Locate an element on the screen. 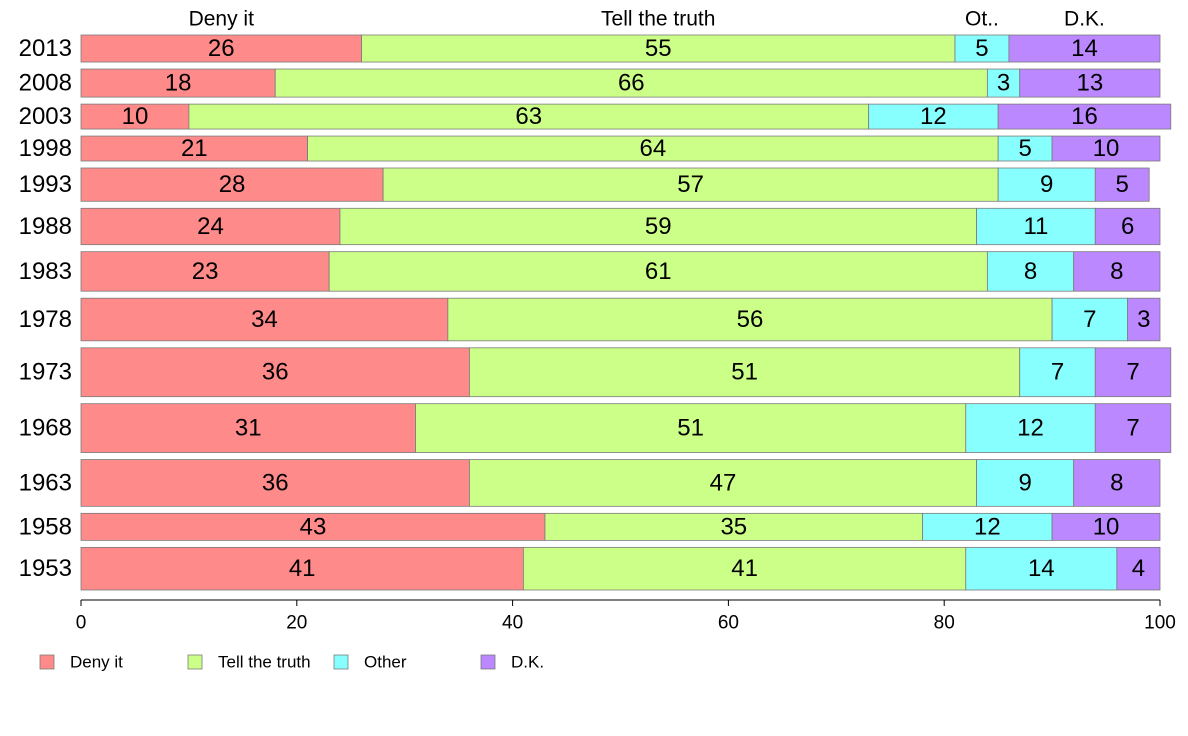  bar-deny-it-2003 is located at coordinates (135, 116).